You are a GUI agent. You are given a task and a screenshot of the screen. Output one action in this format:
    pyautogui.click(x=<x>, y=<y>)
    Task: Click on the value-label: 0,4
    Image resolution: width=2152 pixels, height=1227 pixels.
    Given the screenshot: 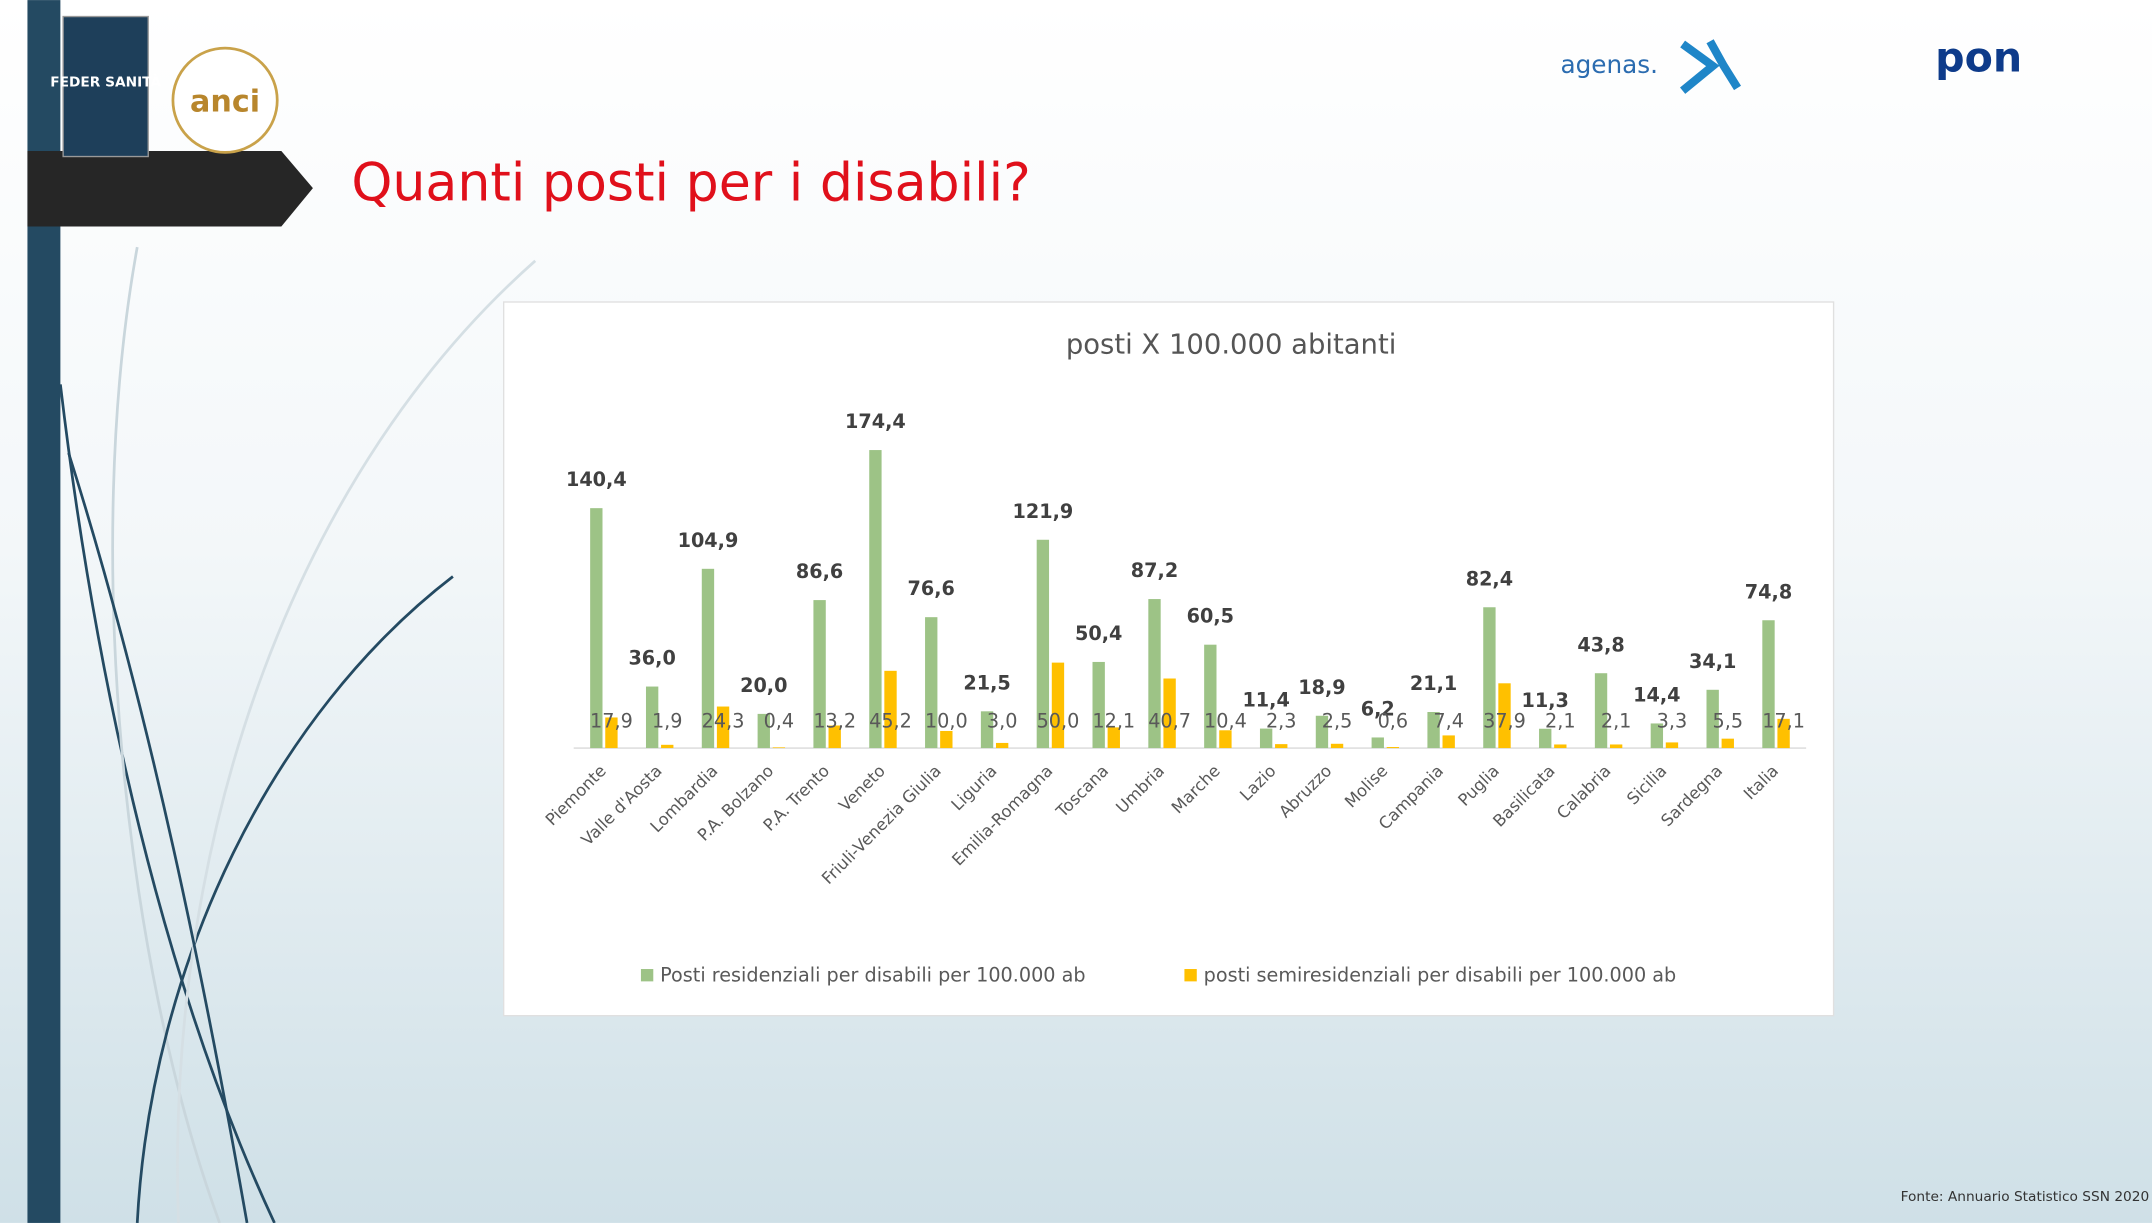 What is the action you would take?
    pyautogui.click(x=779, y=720)
    